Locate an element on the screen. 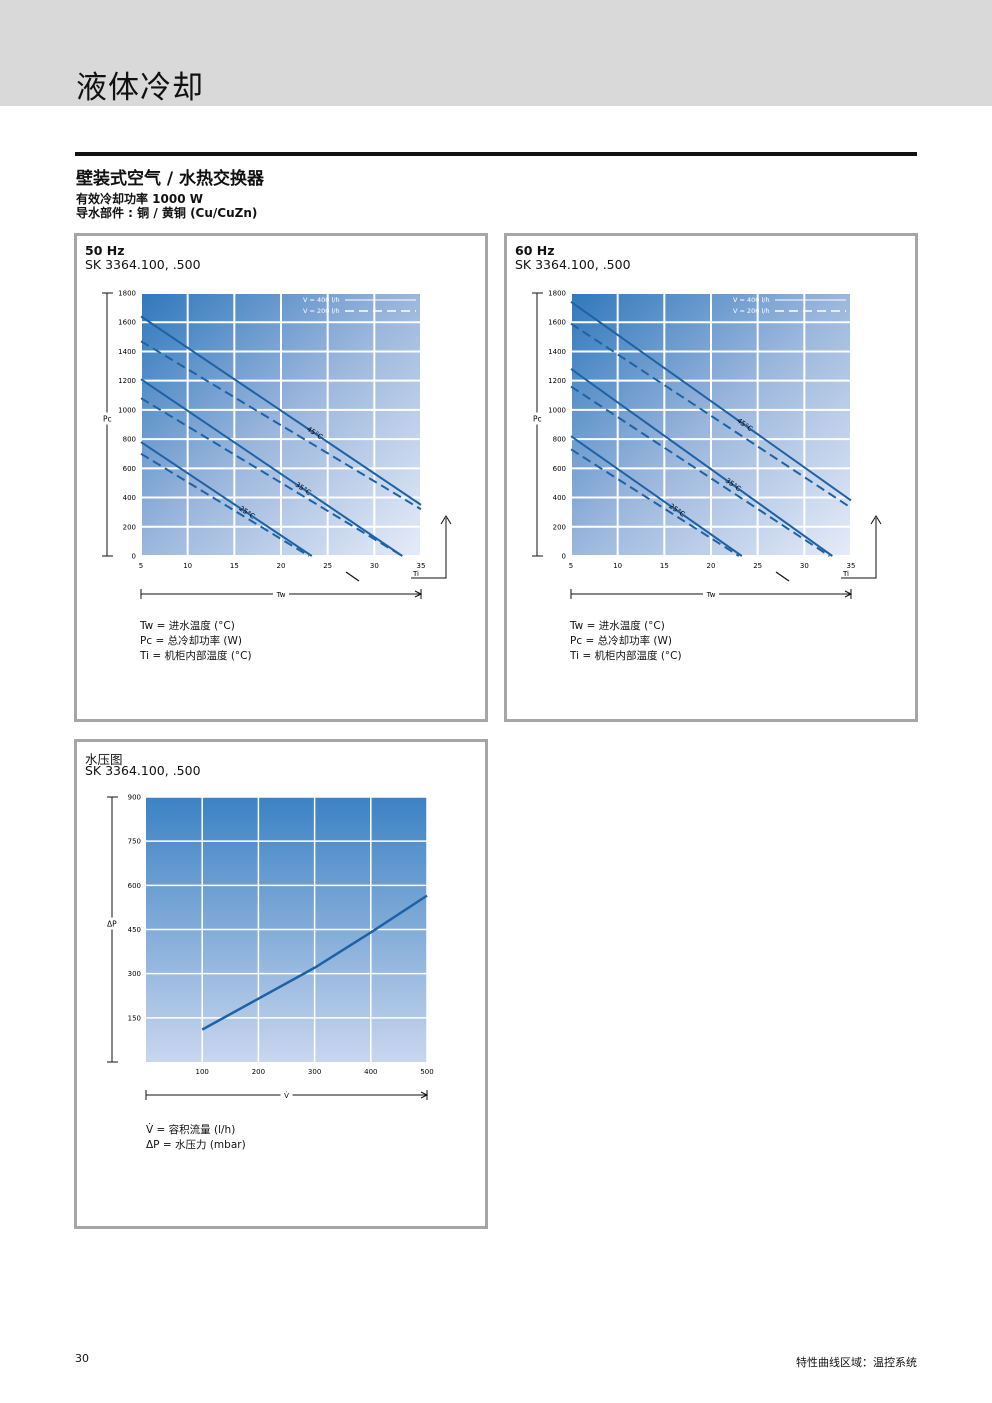 This screenshot has height=1403, width=992. panel-50hz-model: SK 3364.100, .500 is located at coordinates (143, 264).